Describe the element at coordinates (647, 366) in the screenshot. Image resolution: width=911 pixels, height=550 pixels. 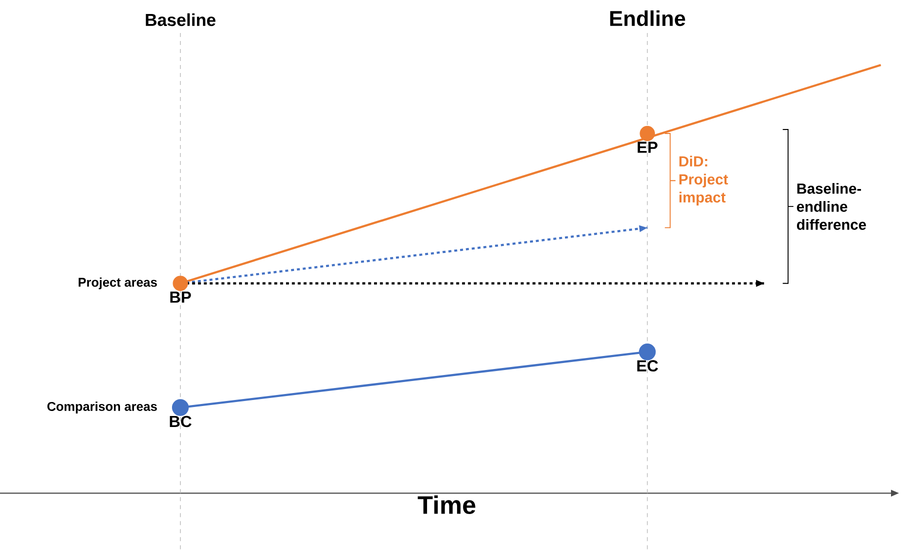
I see `annotation: EC` at that location.